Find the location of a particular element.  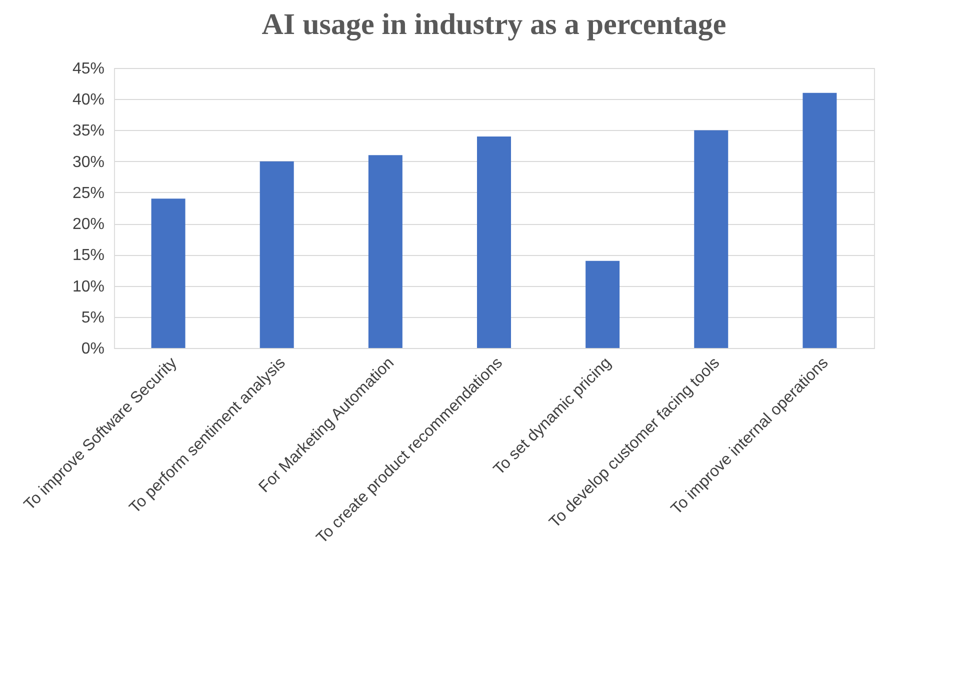

y-tick-label: 5% is located at coordinates (92, 317).